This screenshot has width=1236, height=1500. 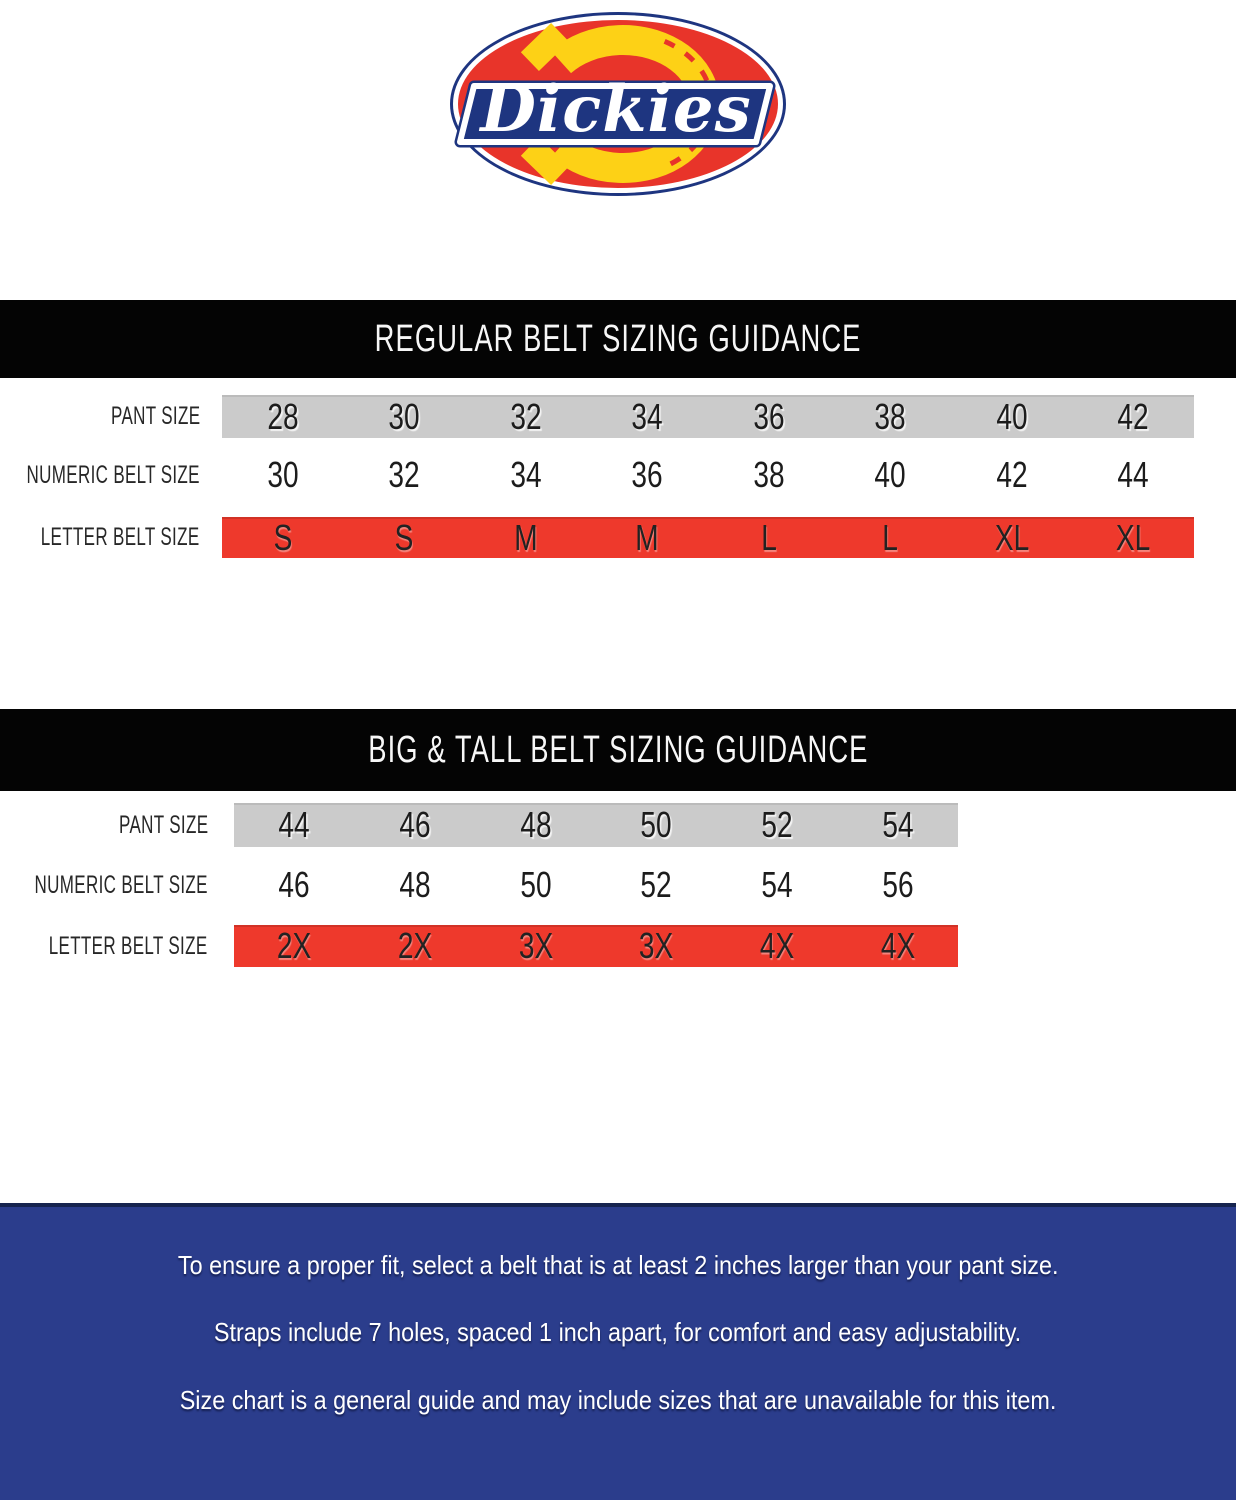 I want to click on regular-sizing-title: REGULAR BELT SIZING GUIDANCE, so click(x=618, y=338).